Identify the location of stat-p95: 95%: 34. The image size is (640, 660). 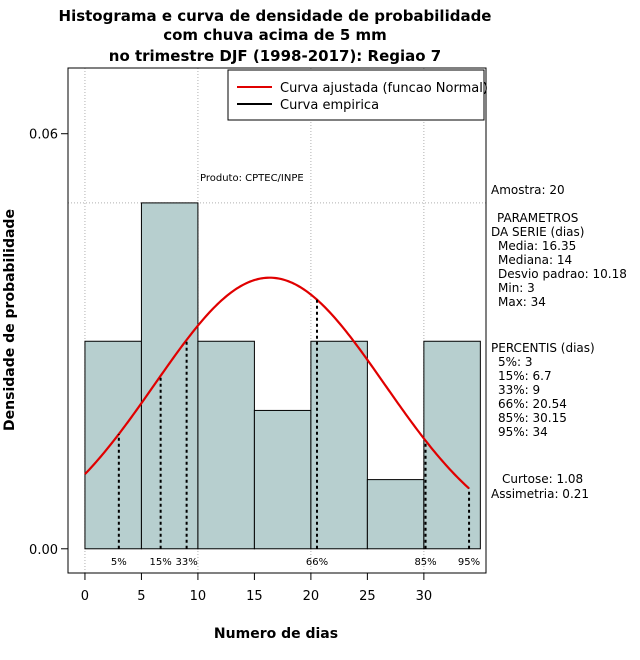
(523, 432).